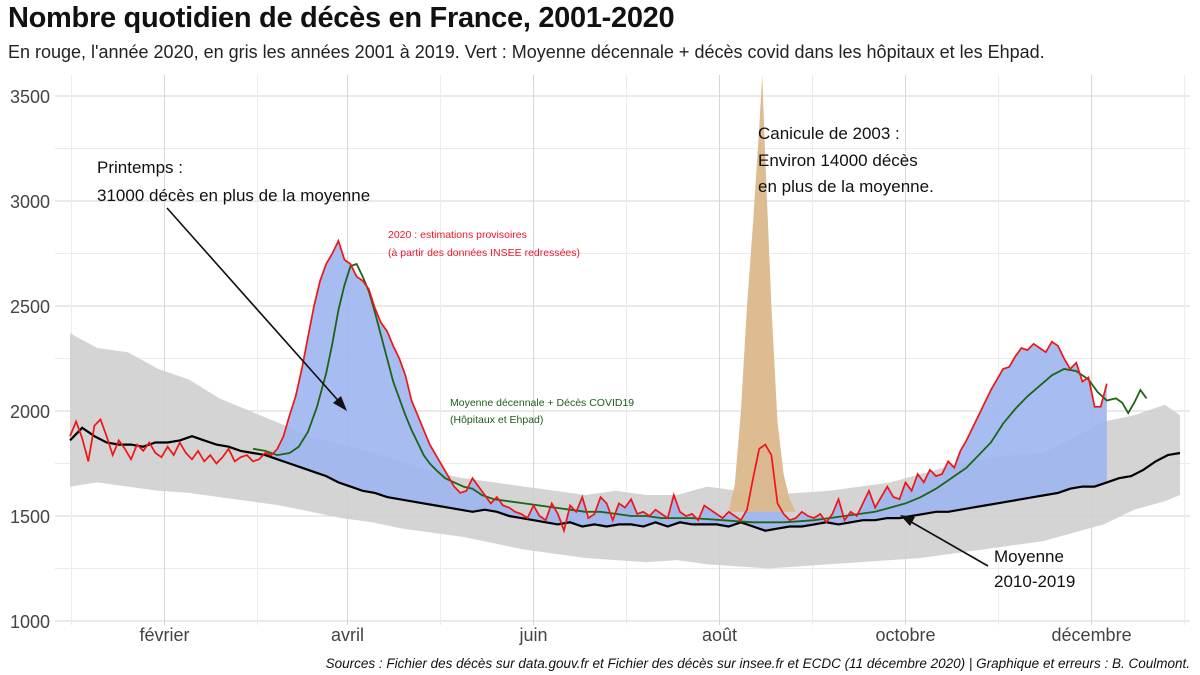 This screenshot has height=675, width=1200. What do you see at coordinates (1092, 635) in the screenshot?
I see `x-tick-label: décembre` at bounding box center [1092, 635].